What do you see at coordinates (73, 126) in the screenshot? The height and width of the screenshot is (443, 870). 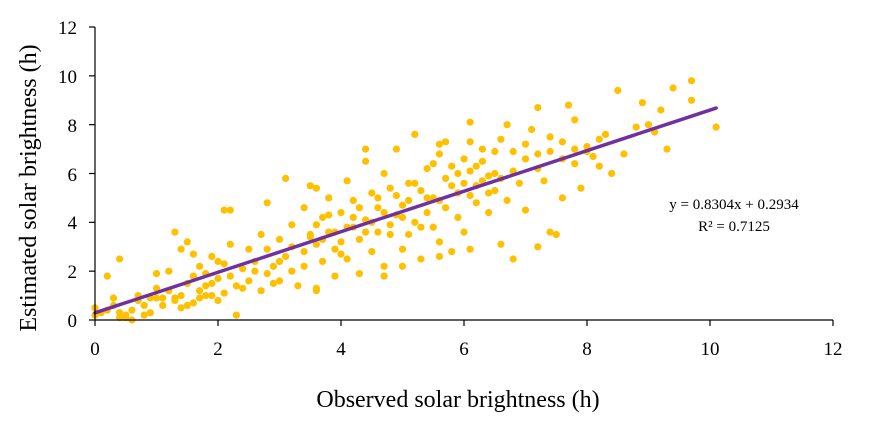 I see `y-tick-label: 8` at bounding box center [73, 126].